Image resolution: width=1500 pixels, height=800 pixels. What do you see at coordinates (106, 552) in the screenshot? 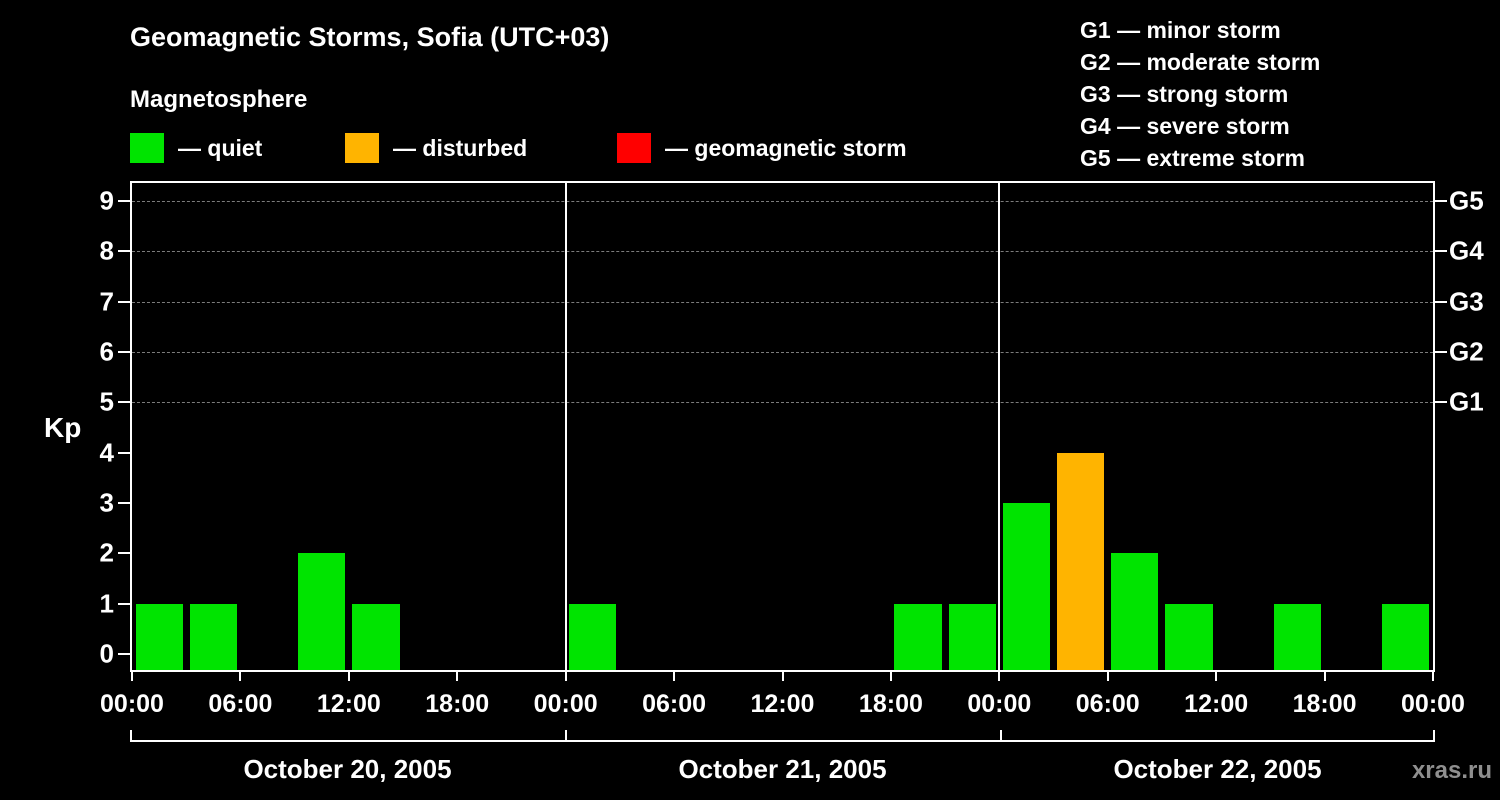
I see `y-tick-label: 2` at bounding box center [106, 552].